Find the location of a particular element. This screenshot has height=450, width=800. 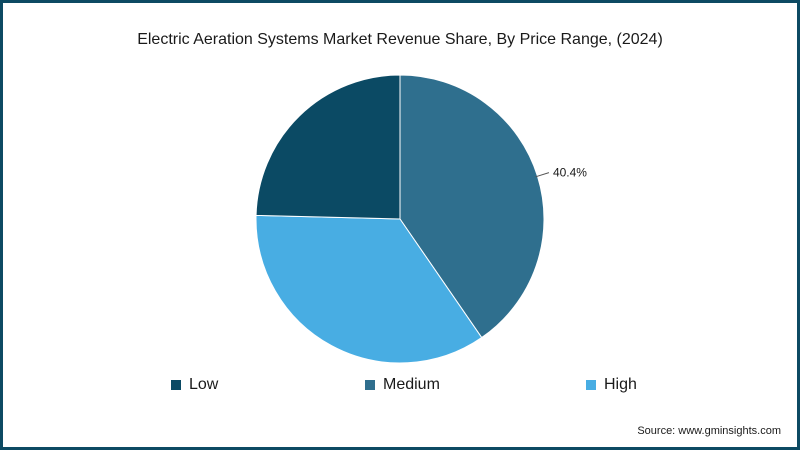

legend-swatch-high is located at coordinates (591, 385).